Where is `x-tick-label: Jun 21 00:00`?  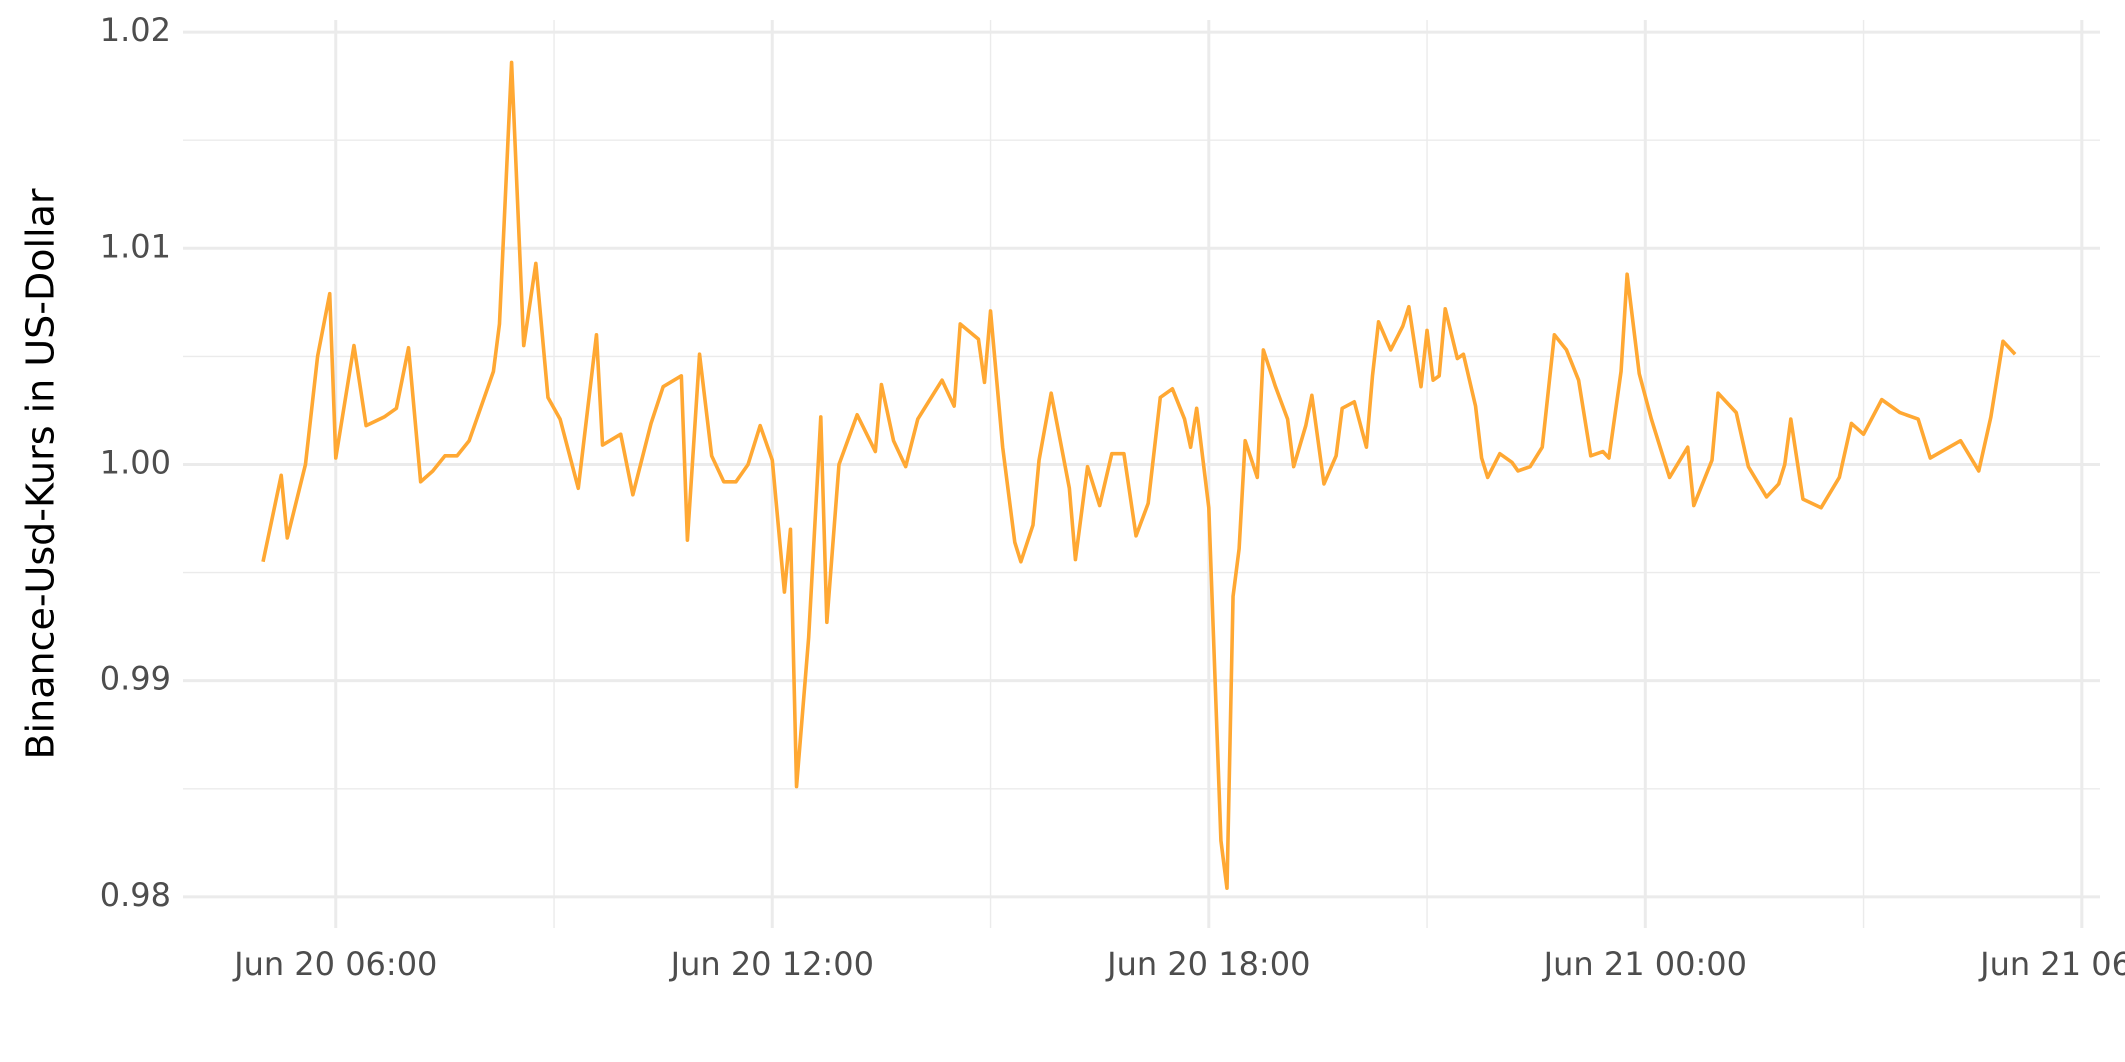
x-tick-label: Jun 21 00:00 is located at coordinates (1644, 964).